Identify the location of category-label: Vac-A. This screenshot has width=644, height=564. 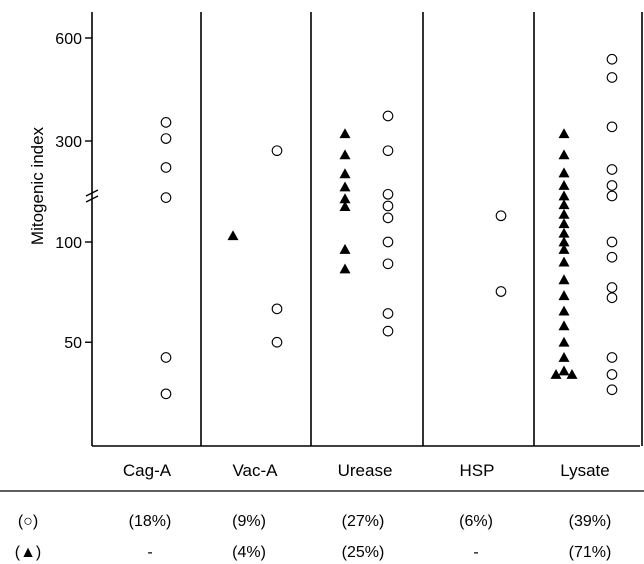
(255, 470).